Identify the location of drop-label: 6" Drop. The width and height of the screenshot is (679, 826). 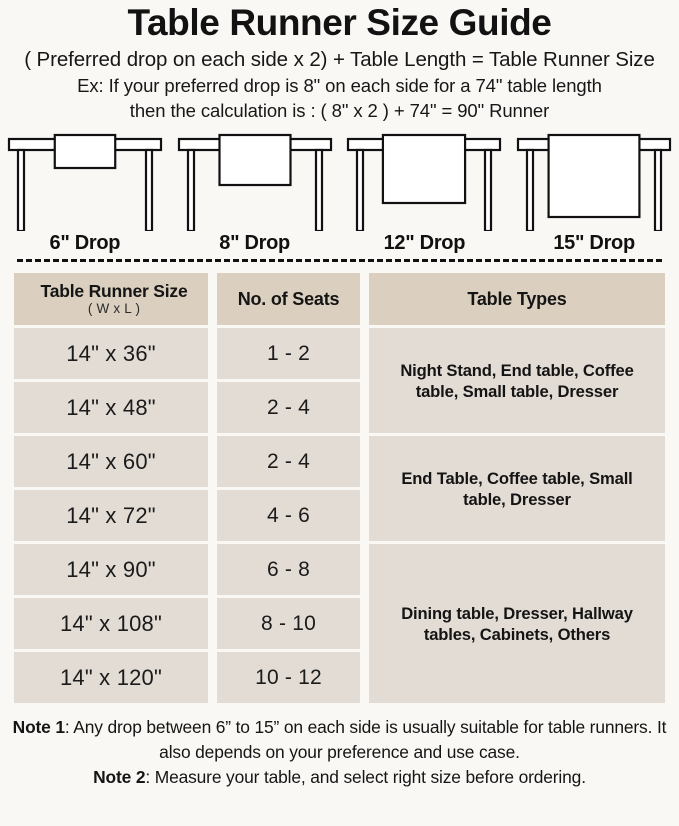
(85, 243).